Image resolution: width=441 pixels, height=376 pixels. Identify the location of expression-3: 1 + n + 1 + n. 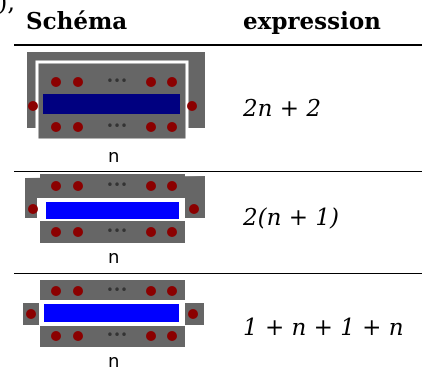
(323, 328).